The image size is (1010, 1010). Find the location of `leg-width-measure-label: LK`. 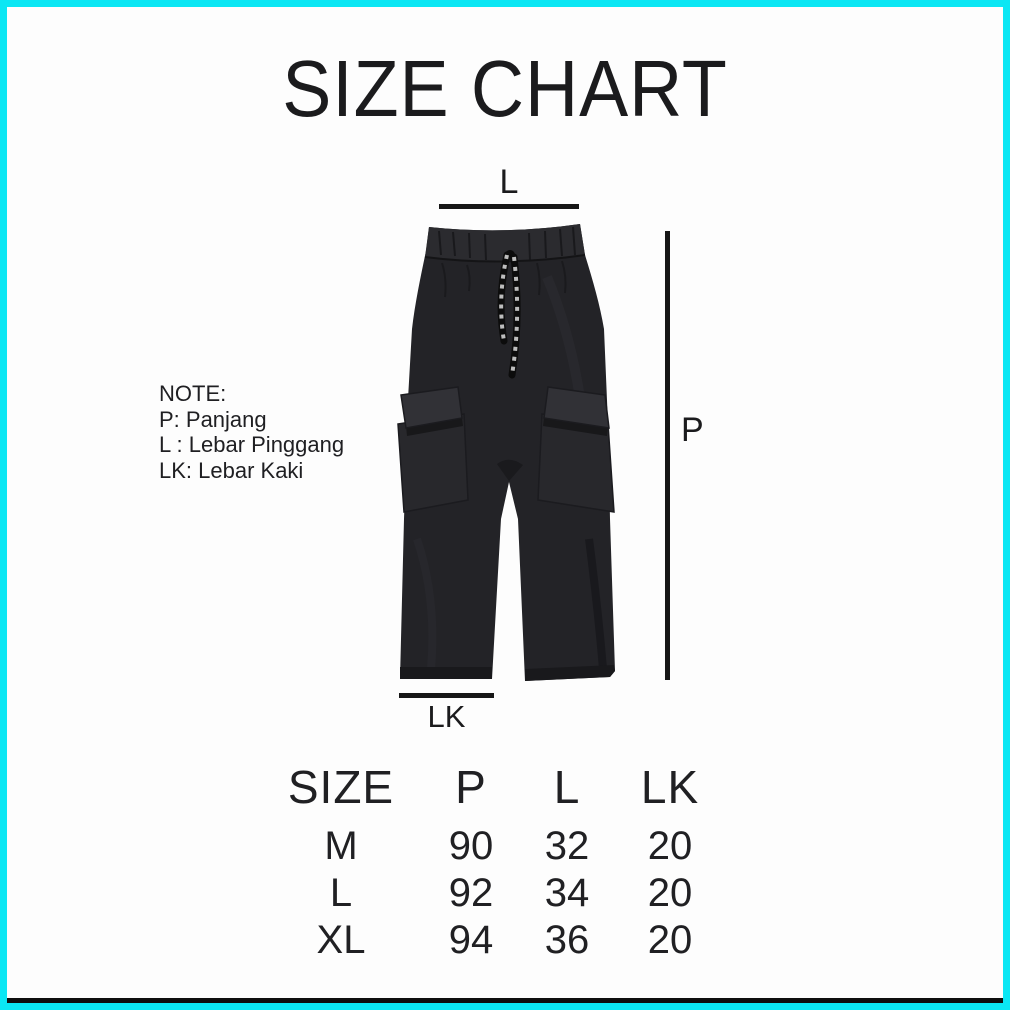

leg-width-measure-label: LK is located at coordinates (446, 716).